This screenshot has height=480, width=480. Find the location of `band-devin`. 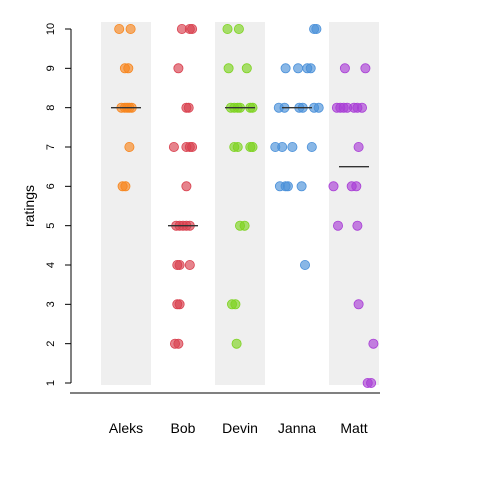

band-devin is located at coordinates (240, 203).